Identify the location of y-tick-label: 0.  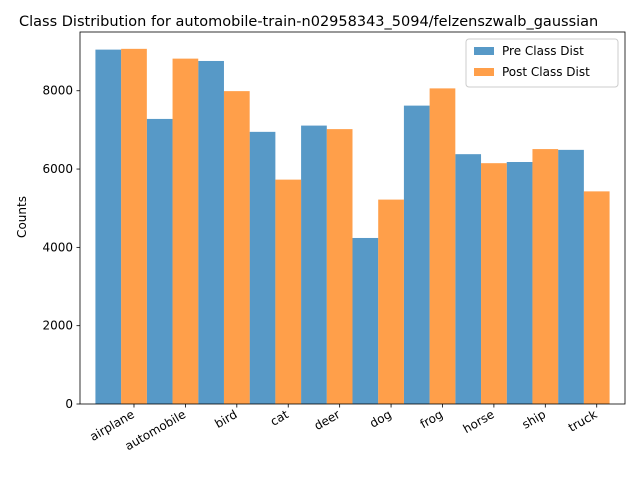
(69, 404).